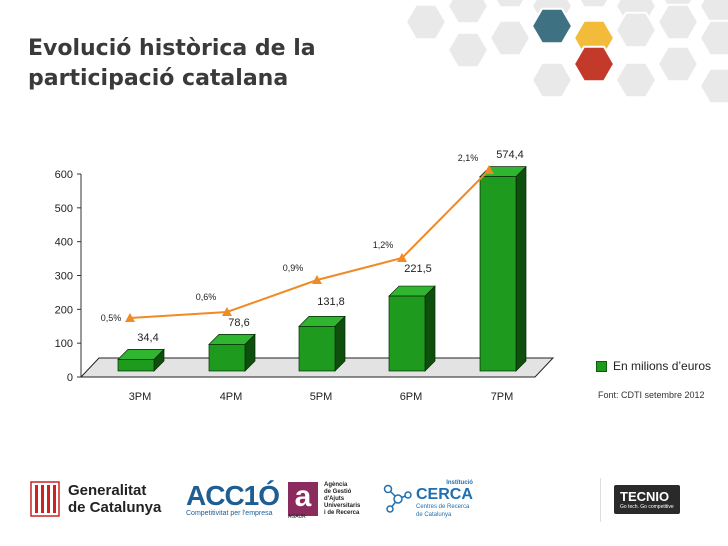 This screenshot has width=728, height=546. I want to click on agaur-line: de Gestió, so click(338, 491).